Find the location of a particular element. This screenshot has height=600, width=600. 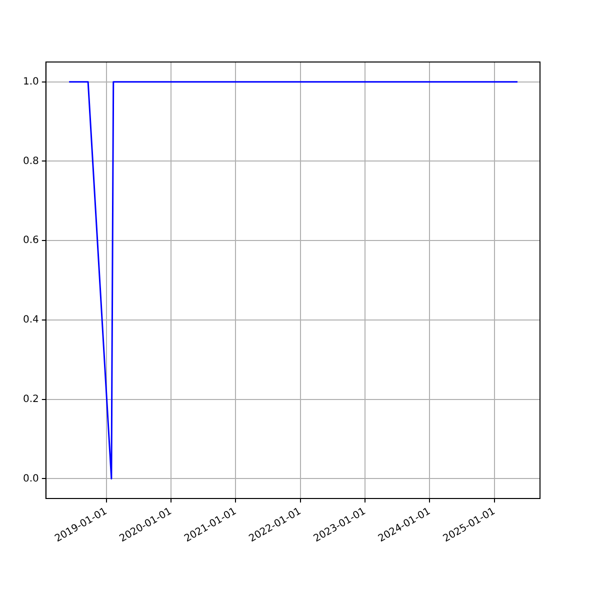

y-tick-label: 0.2 is located at coordinates (30, 399).